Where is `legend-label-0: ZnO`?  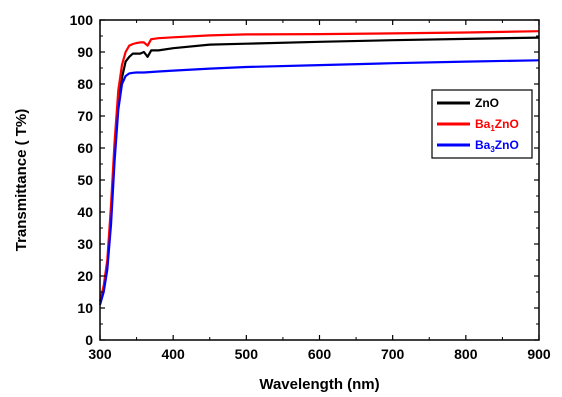 legend-label-0: ZnO is located at coordinates (487, 103).